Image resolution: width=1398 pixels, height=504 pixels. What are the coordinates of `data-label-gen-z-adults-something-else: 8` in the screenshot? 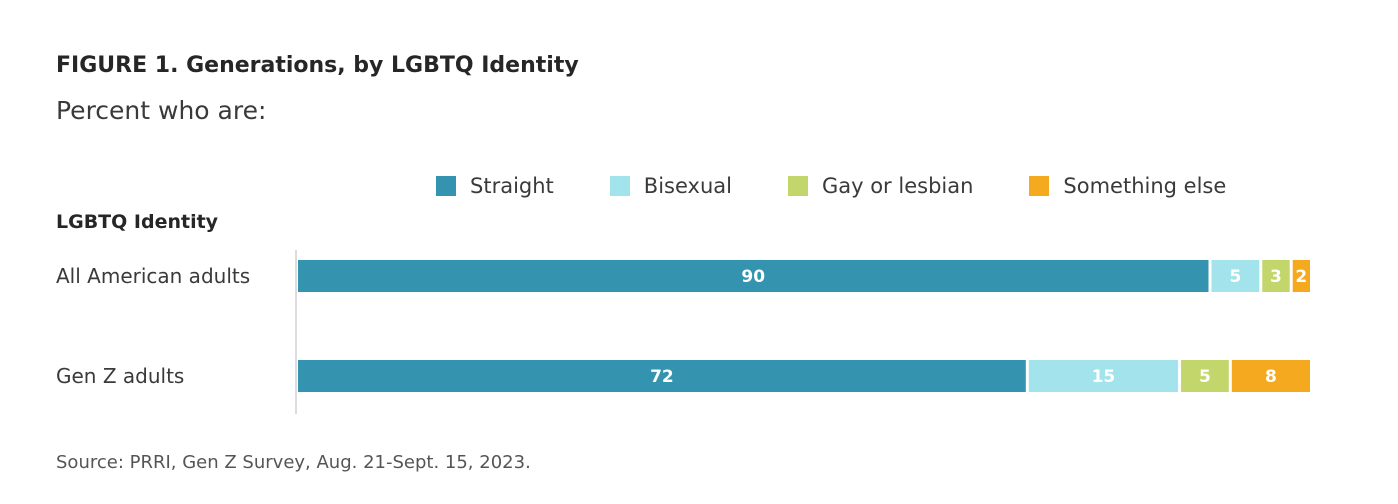 It's located at (1271, 377).